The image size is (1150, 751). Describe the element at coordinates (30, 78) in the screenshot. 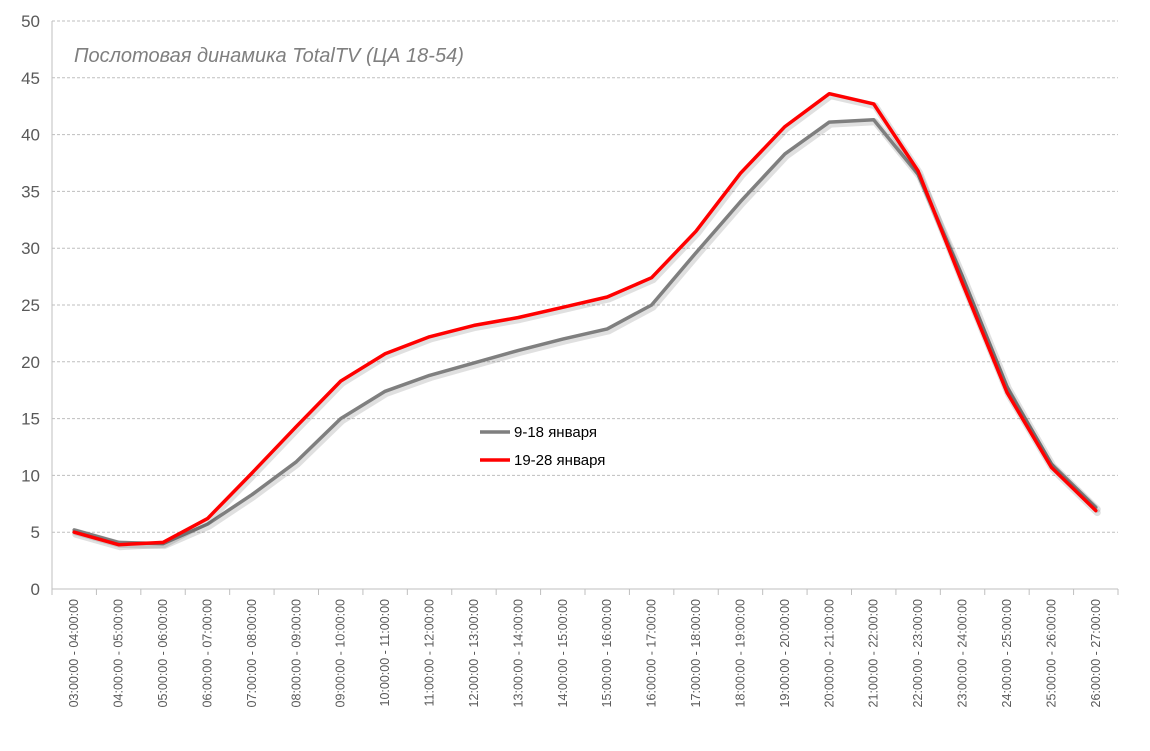

I see `y-tick-label: 45` at that location.